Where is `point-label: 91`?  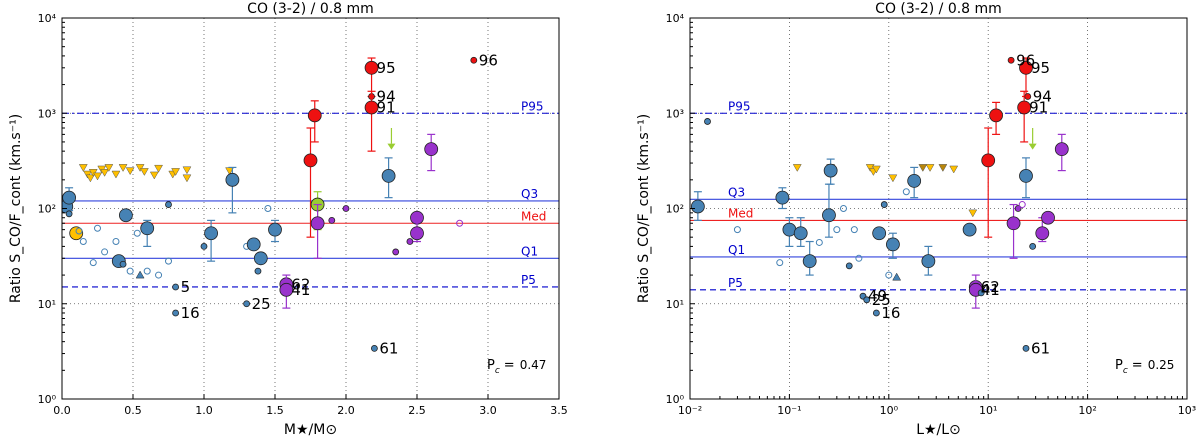
point-label: 91 is located at coordinates (386, 107).